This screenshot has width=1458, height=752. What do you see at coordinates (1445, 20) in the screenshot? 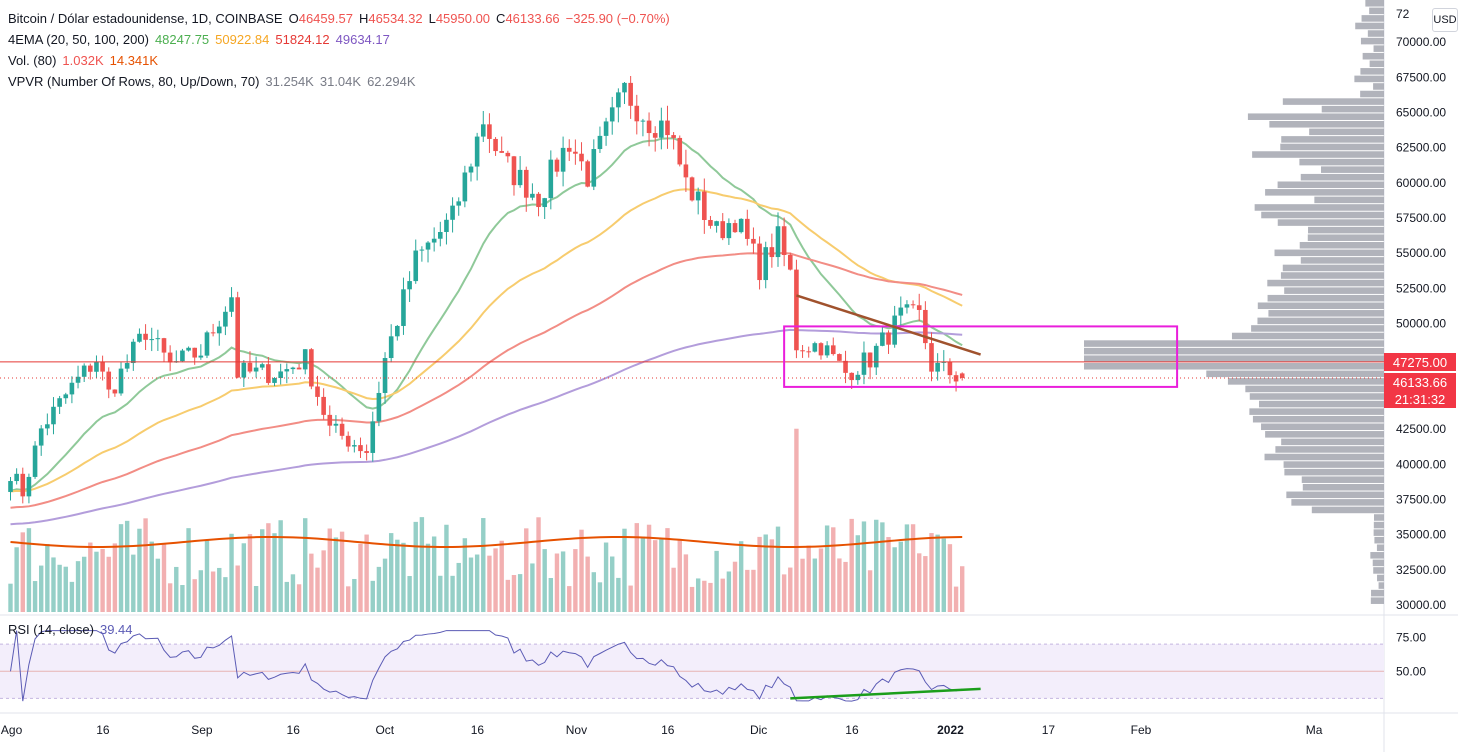
I see `currency-badge: USD` at bounding box center [1445, 20].